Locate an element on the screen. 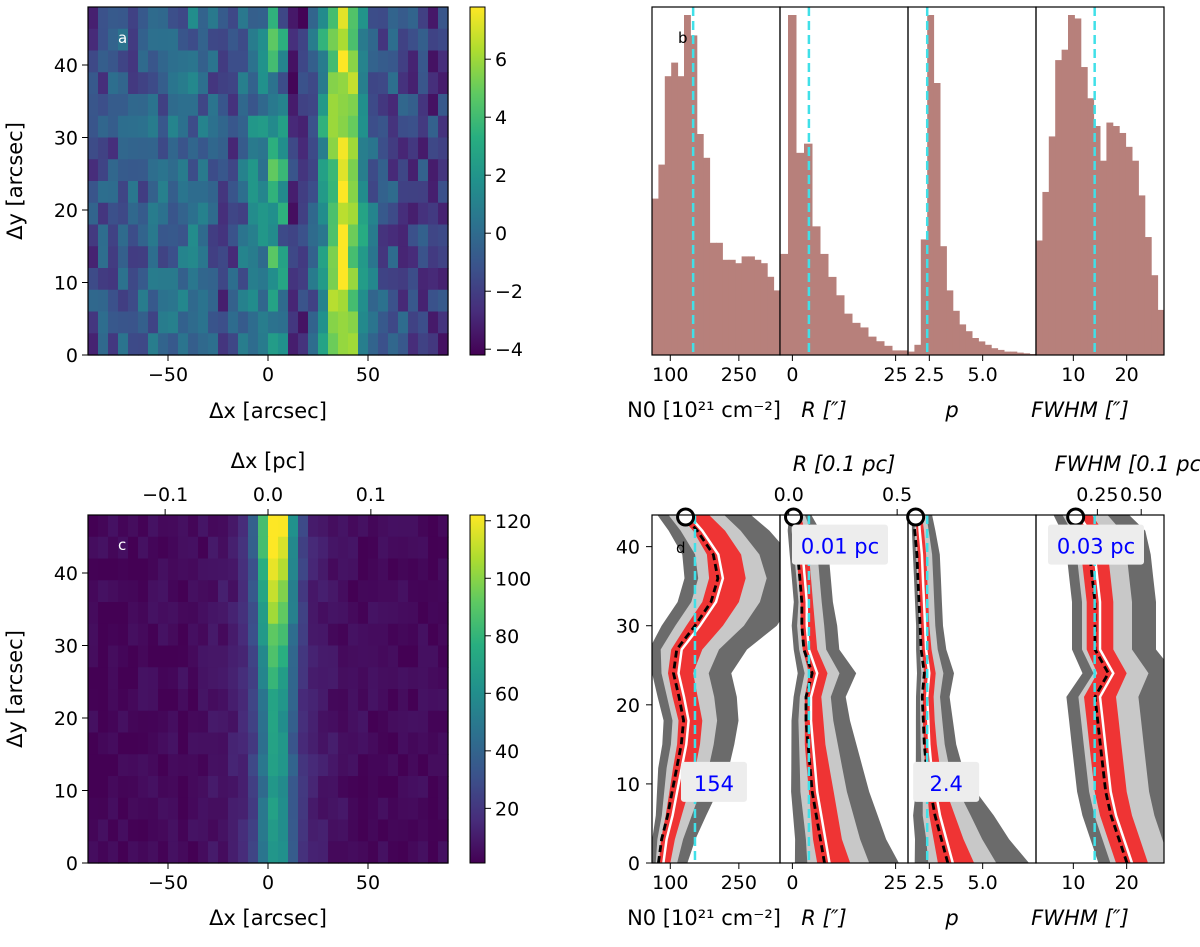 The width and height of the screenshot is (1200, 947). panel-c-axes: −50 0 50 0 10 20 30 40 −0.1 0.0 0.1 is located at coordinates (220, 689).